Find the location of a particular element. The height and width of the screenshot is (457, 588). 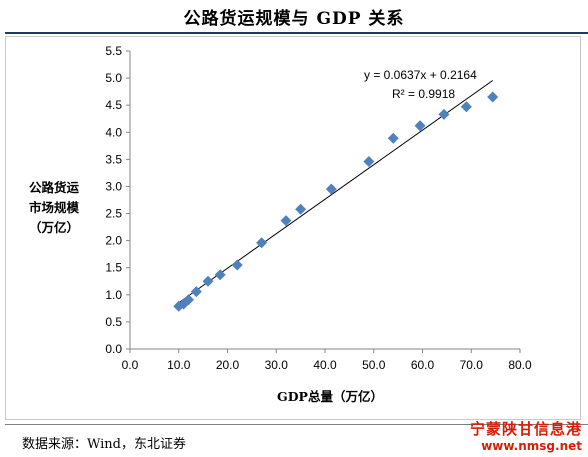

y-axis-label-line: 公路货运 is located at coordinates (53, 187).